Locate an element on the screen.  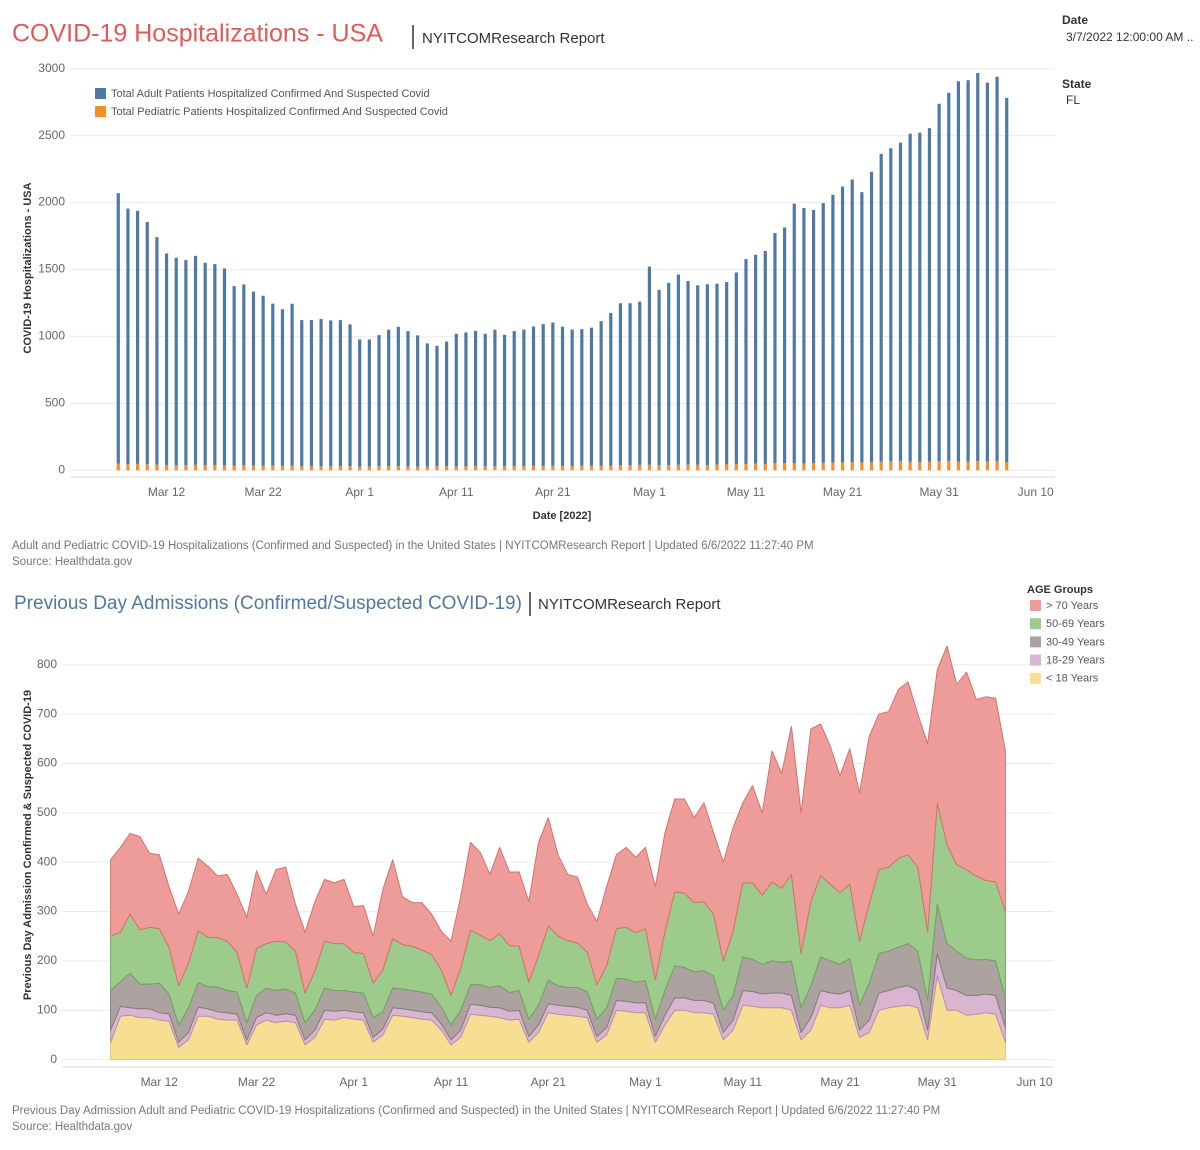
legend-label: 50-69 Years is located at coordinates (1075, 624).